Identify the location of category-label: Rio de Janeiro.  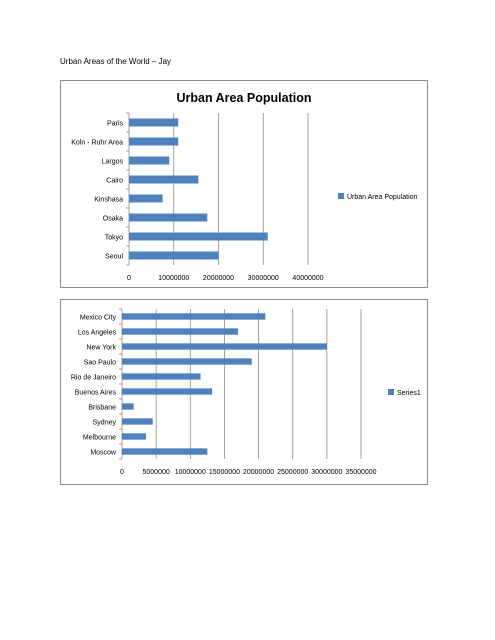
(93, 377).